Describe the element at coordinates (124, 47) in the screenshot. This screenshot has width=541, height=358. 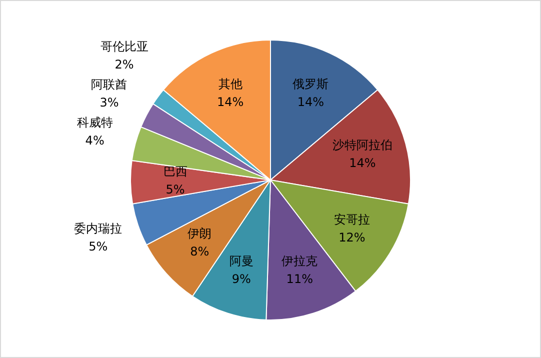
I see `slice-label: 哥伦比亚` at that location.